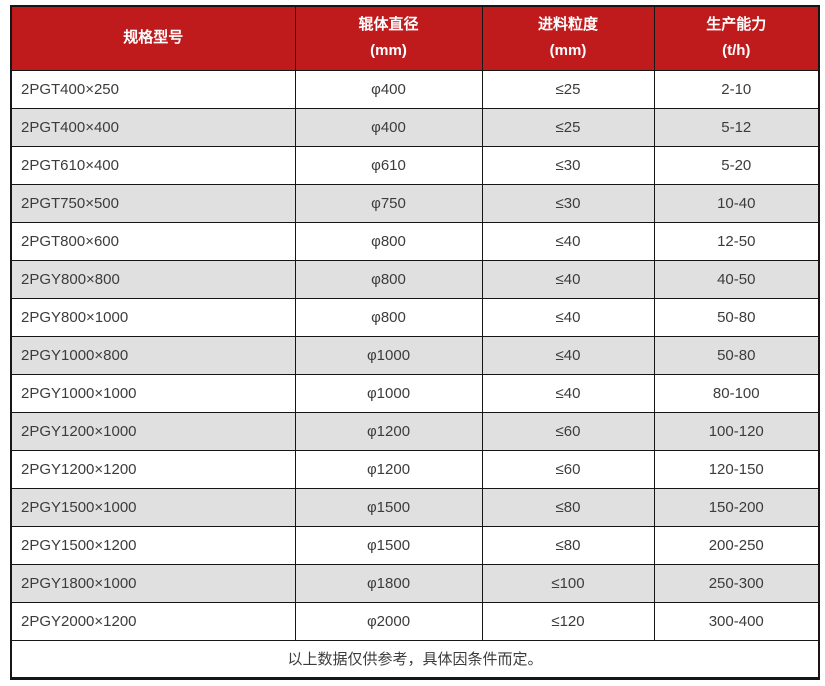 Image resolution: width=825 pixels, height=686 pixels. I want to click on col-header-capacity-unit: (t/h), so click(736, 51).